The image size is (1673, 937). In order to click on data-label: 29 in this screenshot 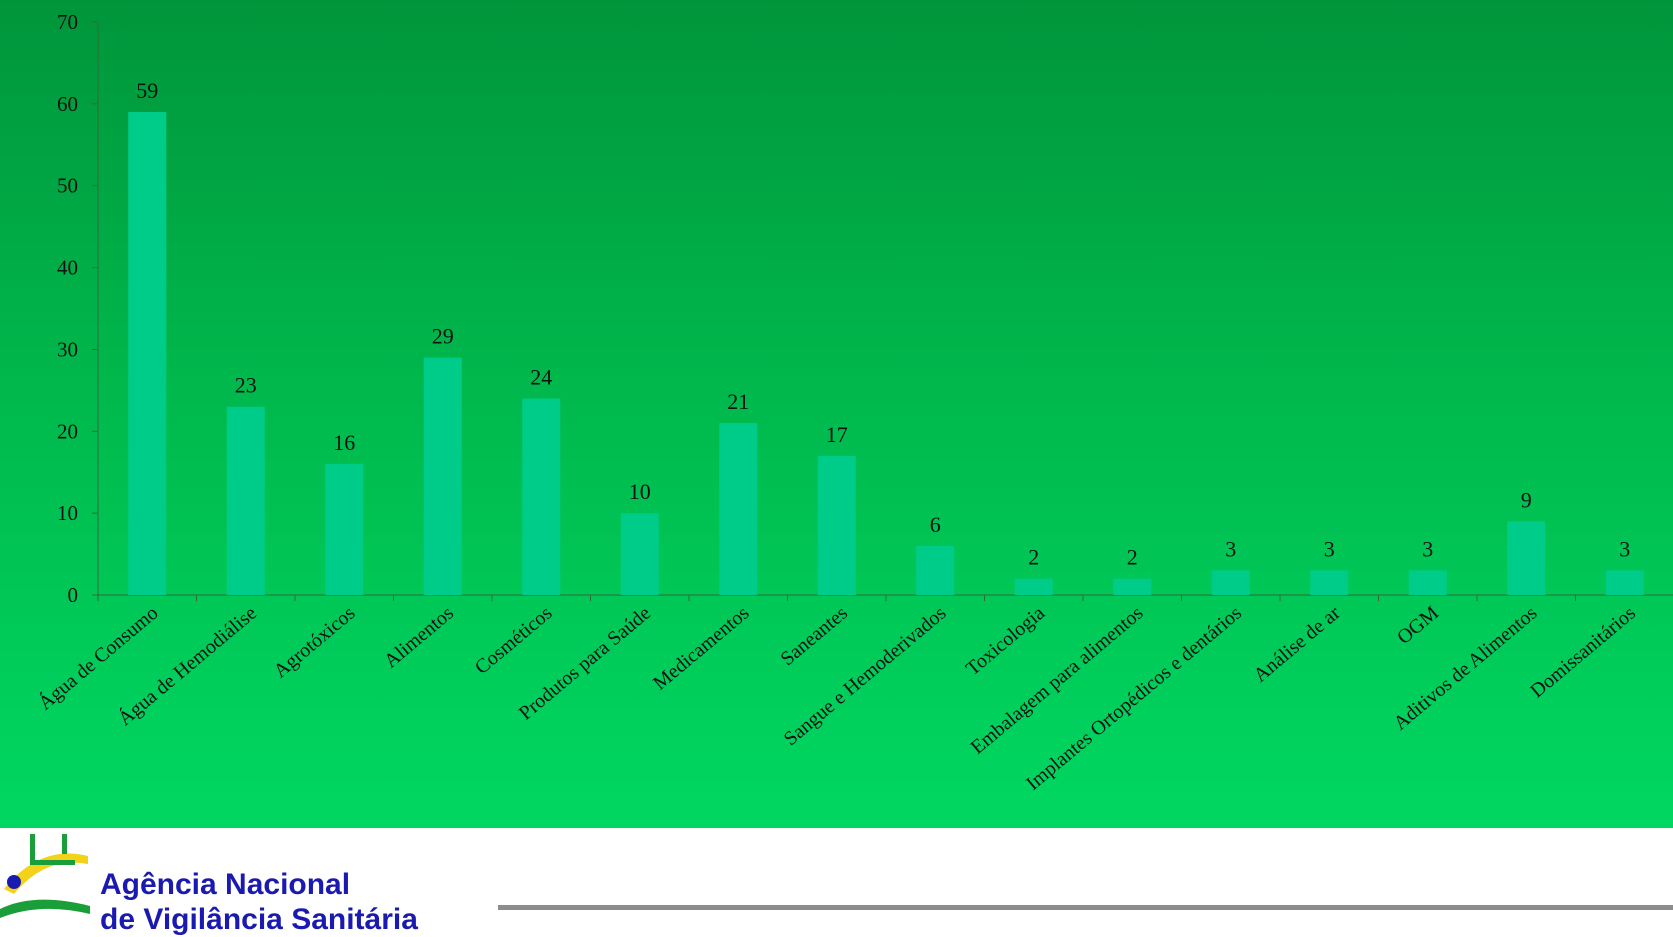, I will do `click(443, 336)`.